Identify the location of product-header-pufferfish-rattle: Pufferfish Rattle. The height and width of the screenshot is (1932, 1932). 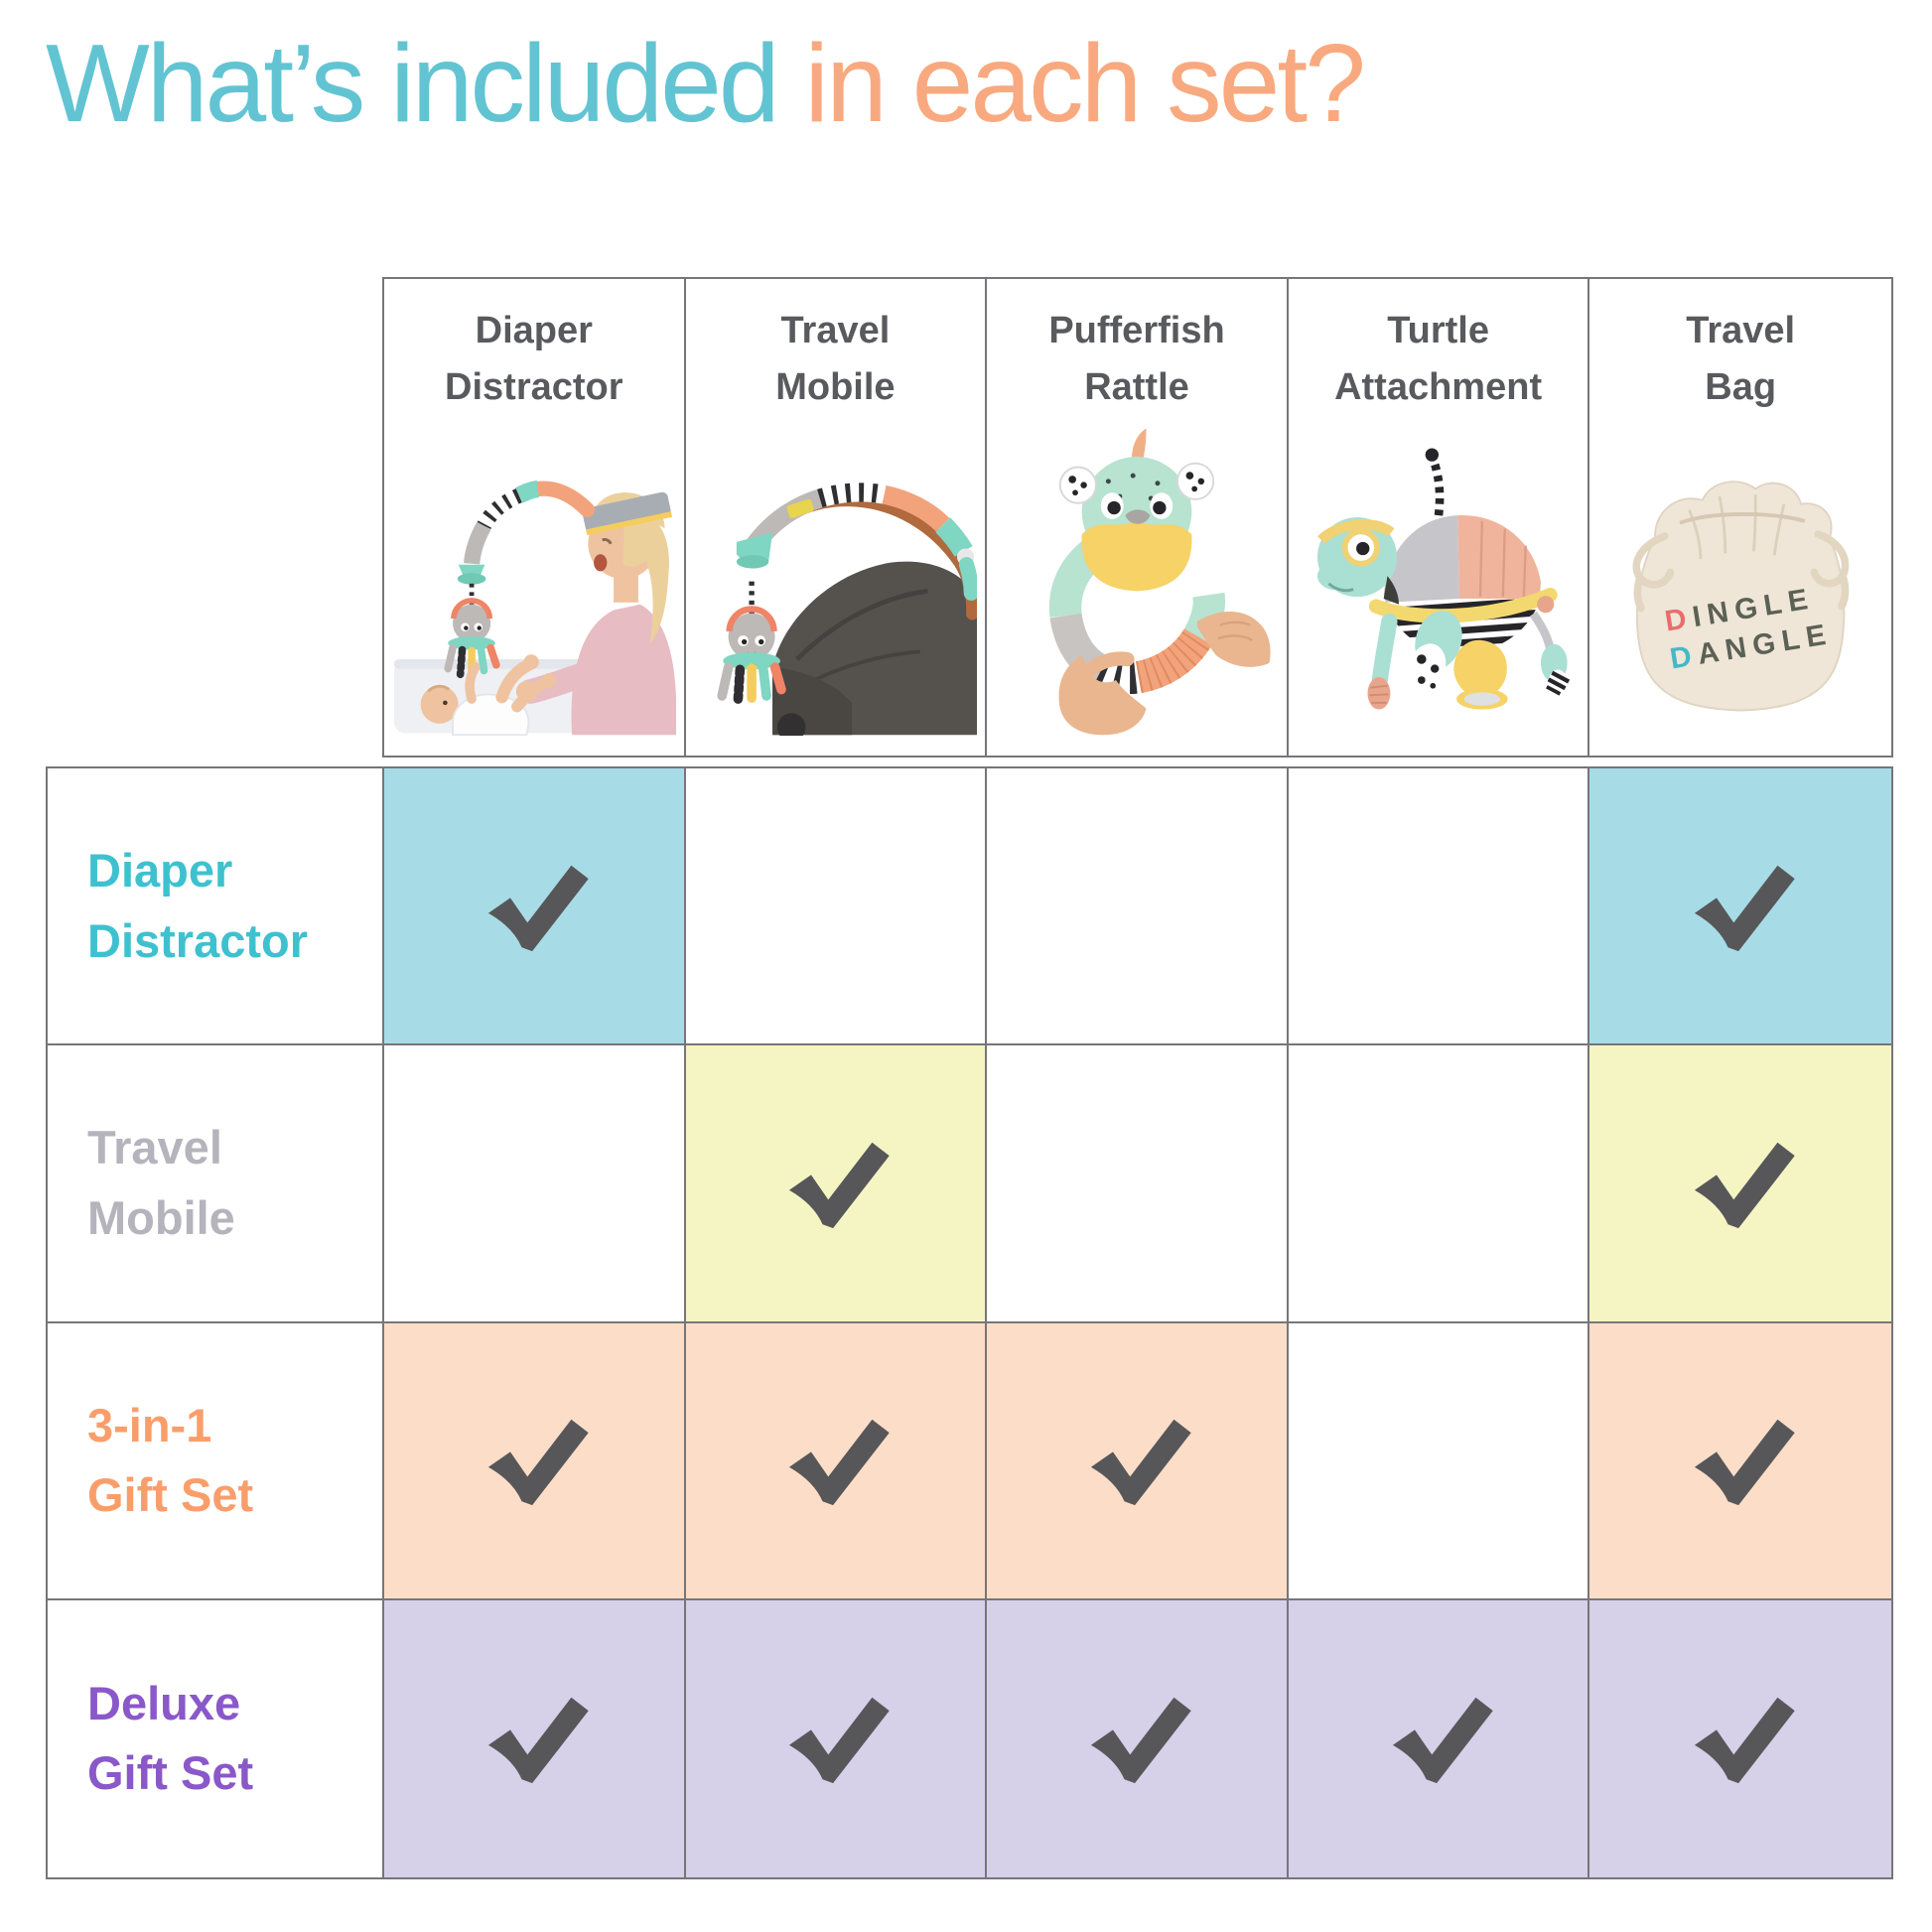
(1138, 517).